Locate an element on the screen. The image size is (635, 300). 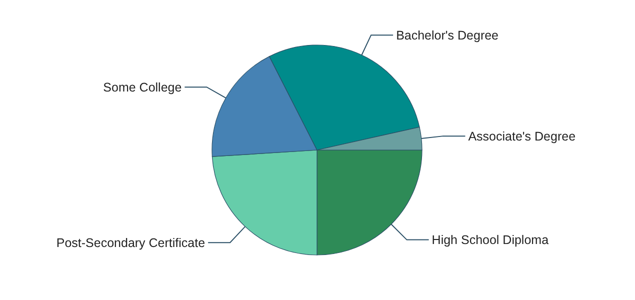
slice-label: Bachelor's Degree is located at coordinates (447, 35).